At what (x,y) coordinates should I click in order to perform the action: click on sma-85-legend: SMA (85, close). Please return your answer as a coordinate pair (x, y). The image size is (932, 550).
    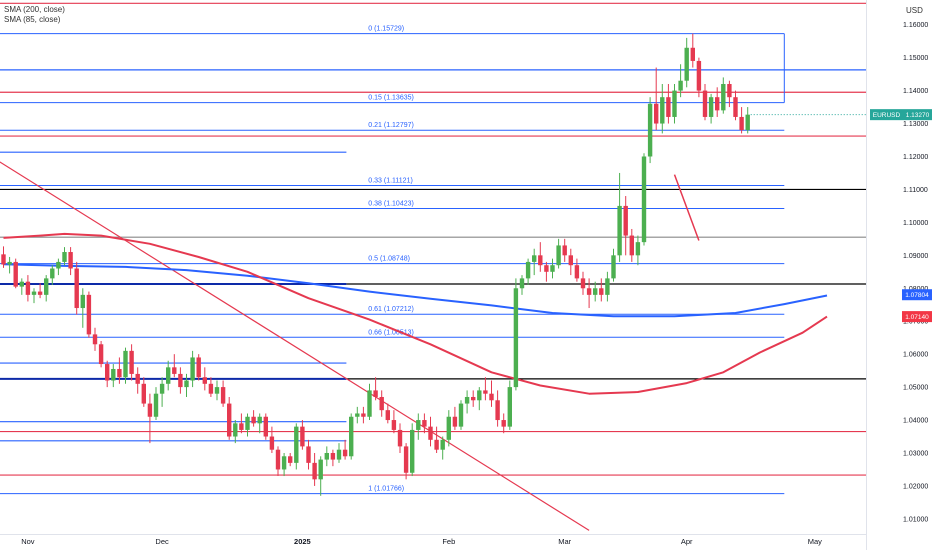
    Looking at the image, I should click on (32, 19).